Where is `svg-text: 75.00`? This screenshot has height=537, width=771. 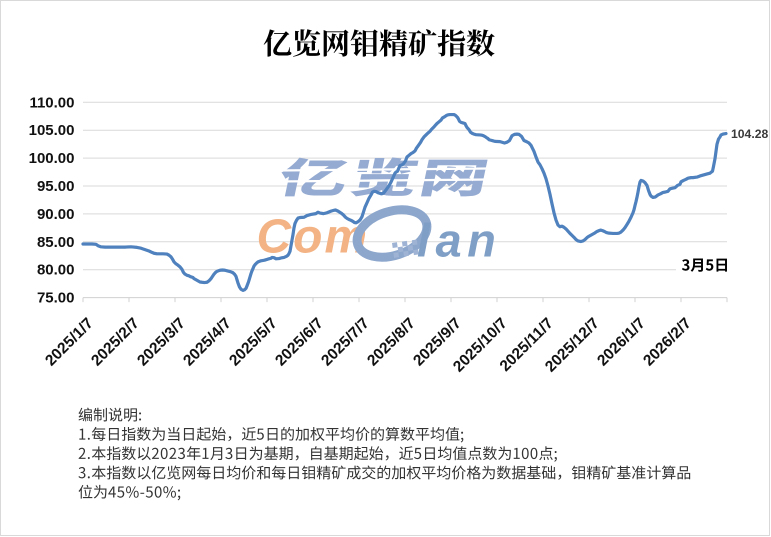
svg-text: 75.00 is located at coordinates (56, 298).